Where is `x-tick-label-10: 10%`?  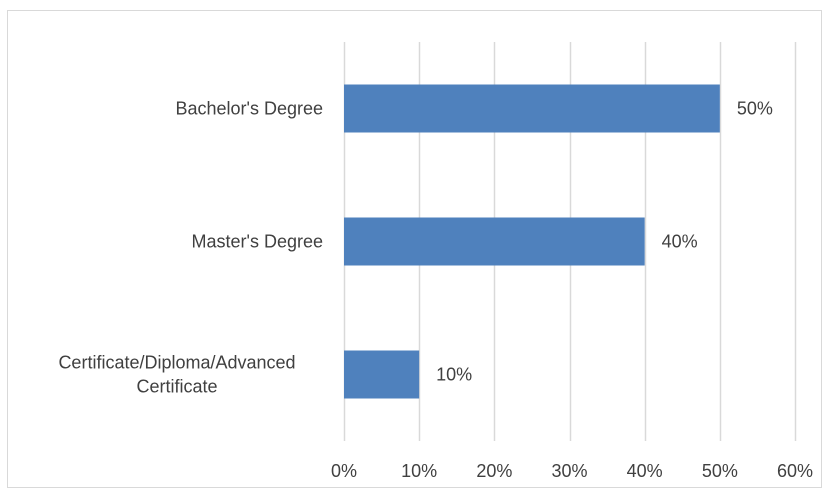
x-tick-label-10: 10% is located at coordinates (419, 471).